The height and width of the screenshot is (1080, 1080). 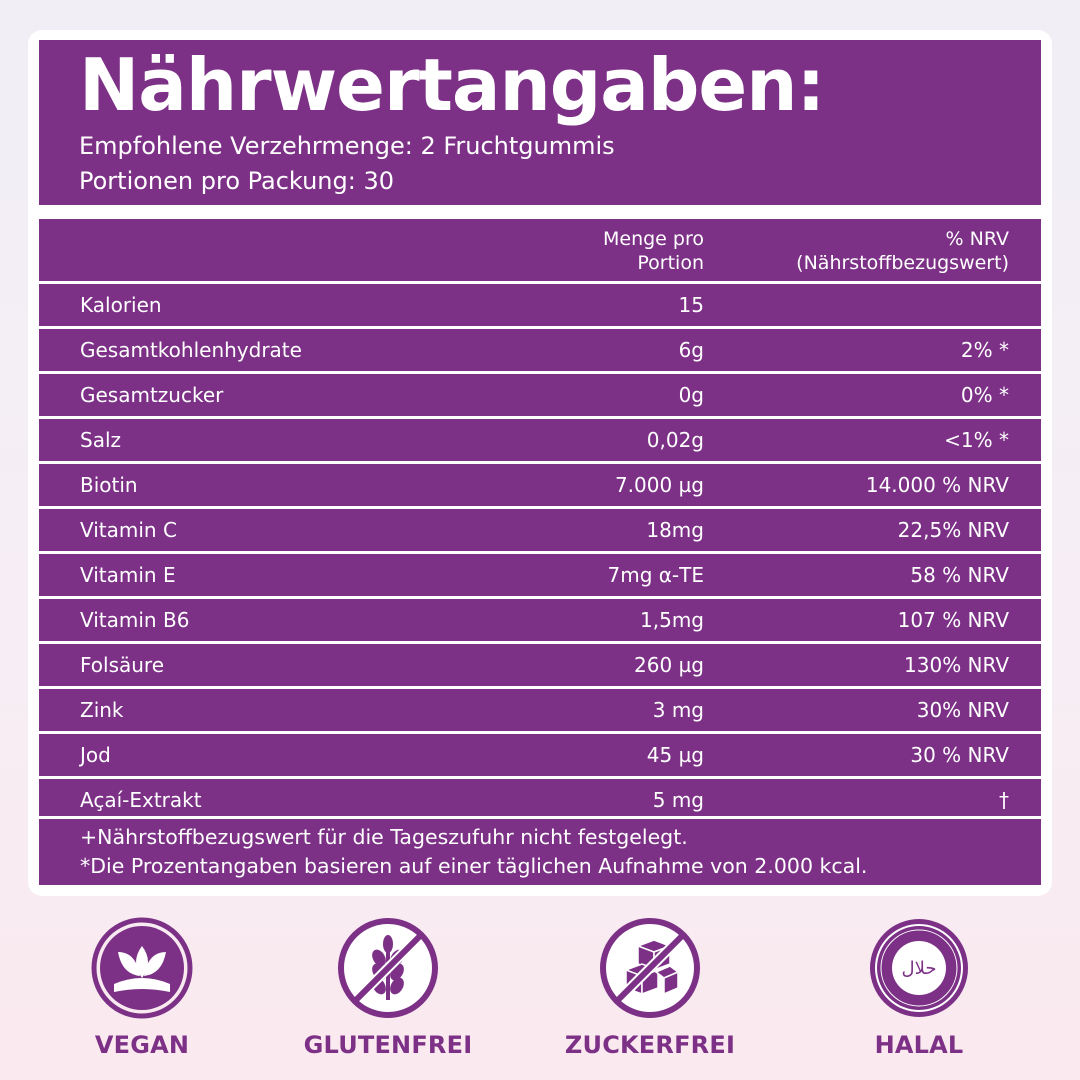 I want to click on halal-icon-text: حلال, so click(x=919, y=968).